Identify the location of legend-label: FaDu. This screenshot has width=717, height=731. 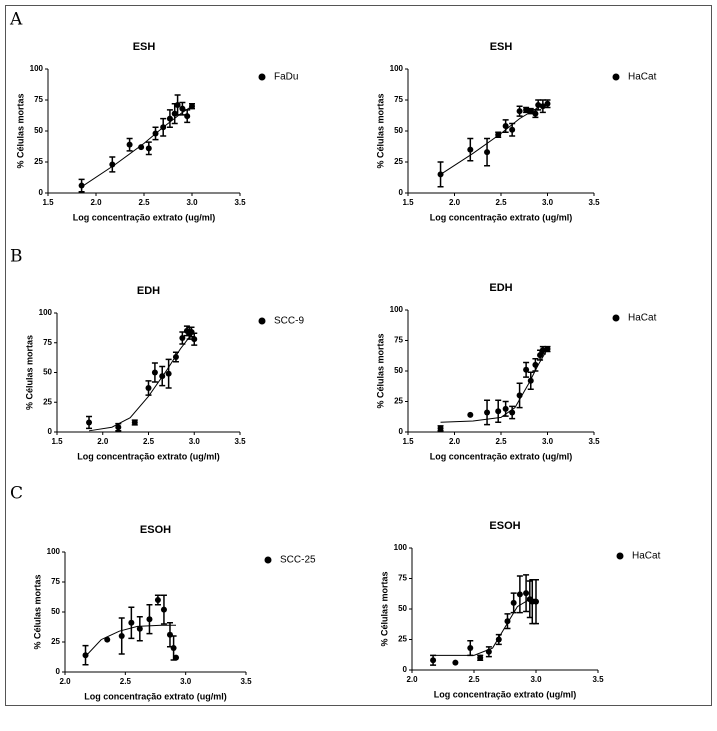
(286, 77).